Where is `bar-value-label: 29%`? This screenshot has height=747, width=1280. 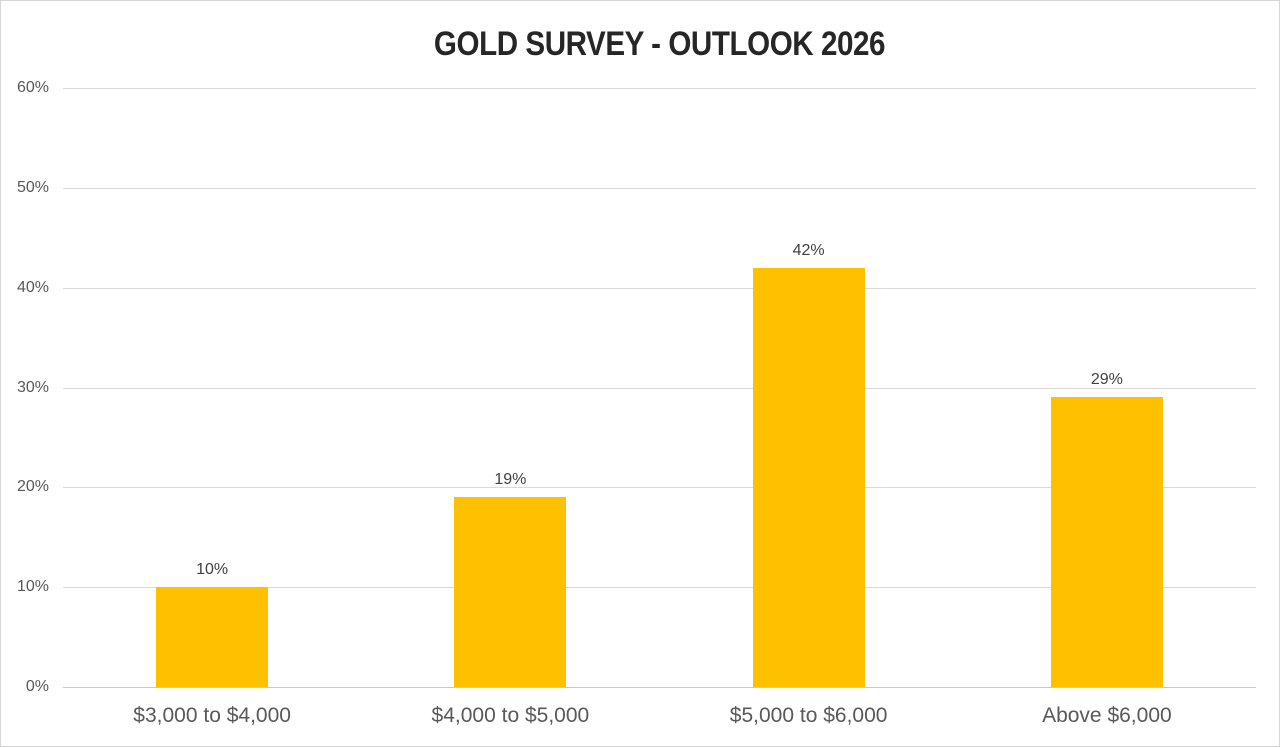
bar-value-label: 29% is located at coordinates (1106, 380).